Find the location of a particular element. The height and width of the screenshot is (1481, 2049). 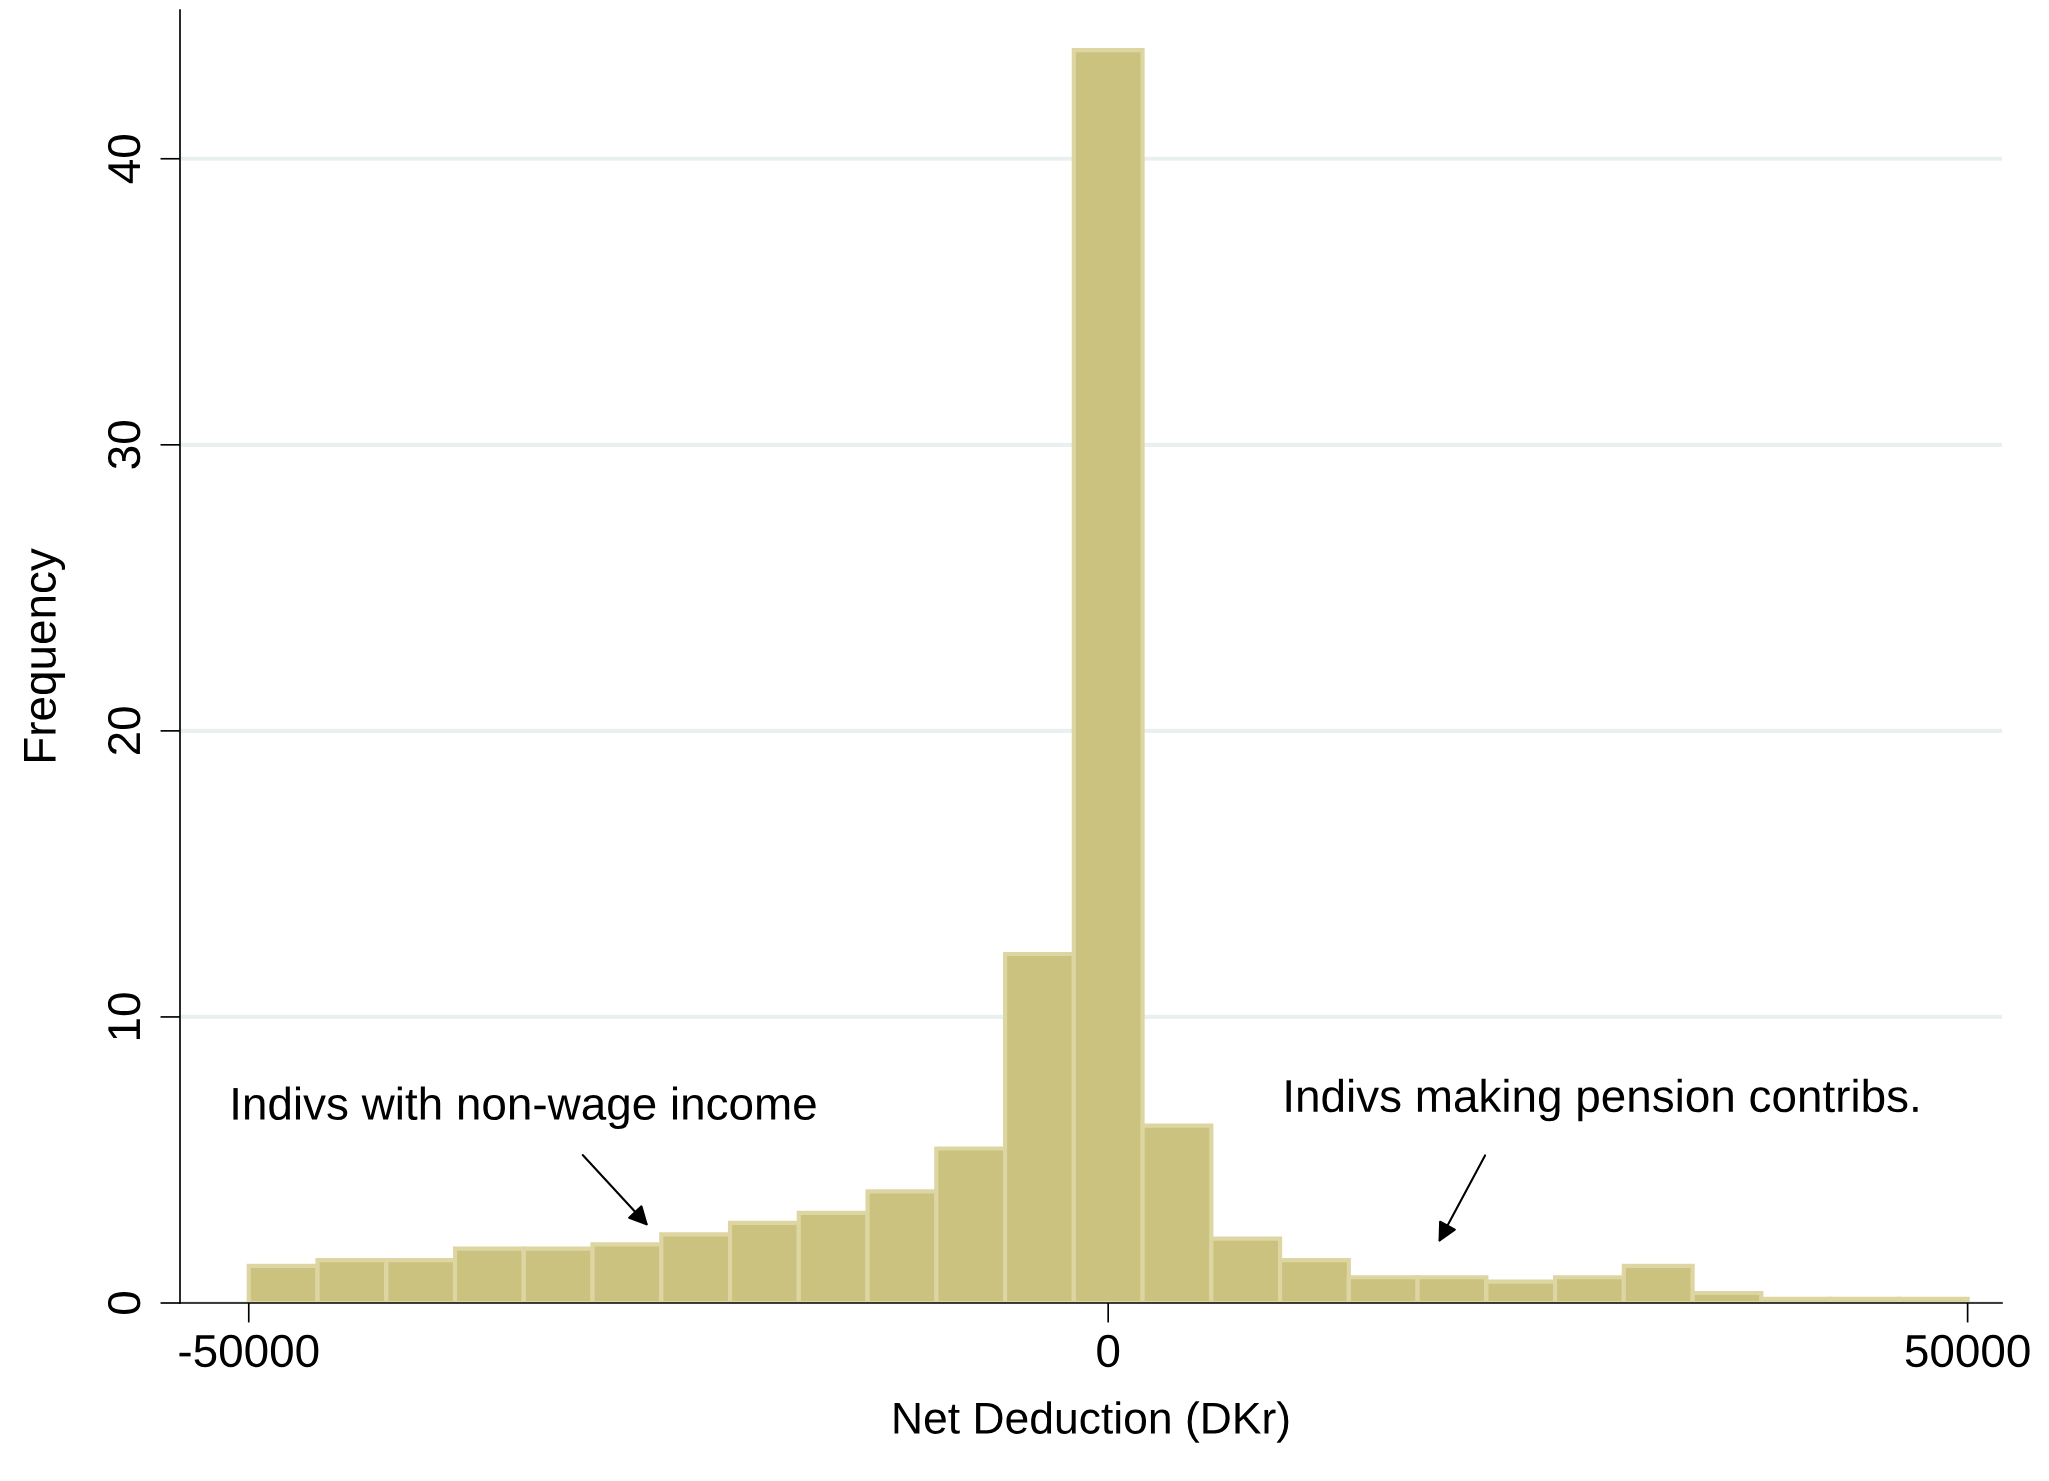

y-tick-label: 40 is located at coordinates (124, 159).